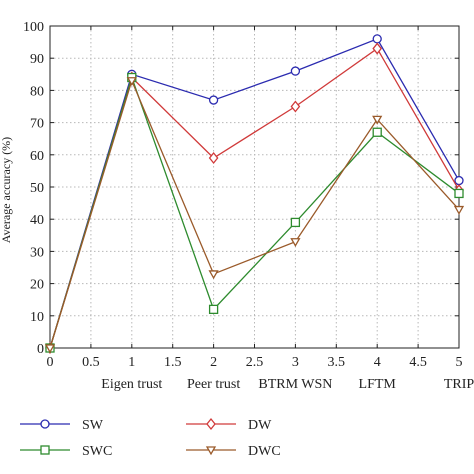  What do you see at coordinates (37, 91) in the screenshot?
I see `y-tick-label: 80` at bounding box center [37, 91].